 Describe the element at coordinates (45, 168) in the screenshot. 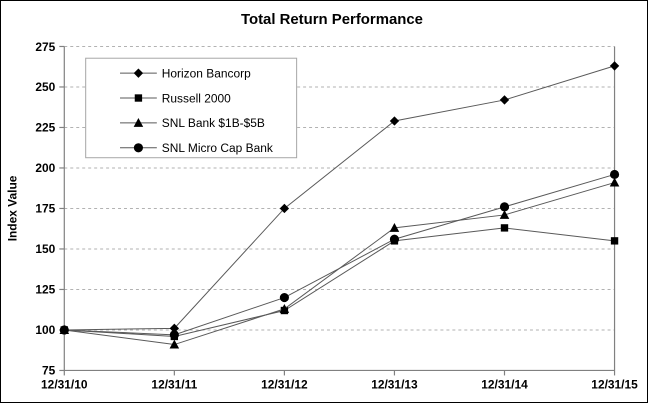

I see `y-tick-label: 200` at that location.